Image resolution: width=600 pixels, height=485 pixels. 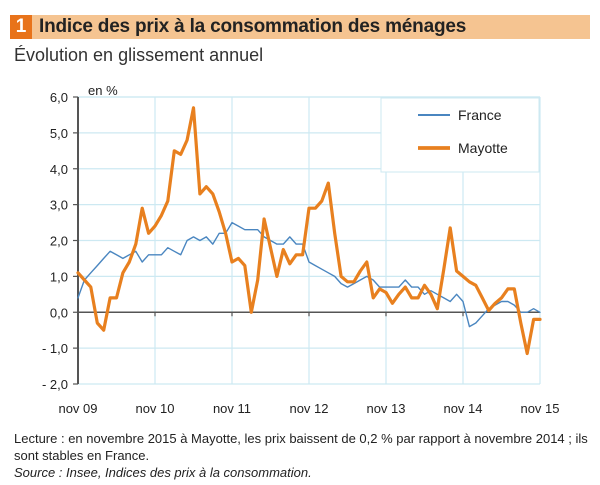 I want to click on legend-label-france: France, so click(x=480, y=115).